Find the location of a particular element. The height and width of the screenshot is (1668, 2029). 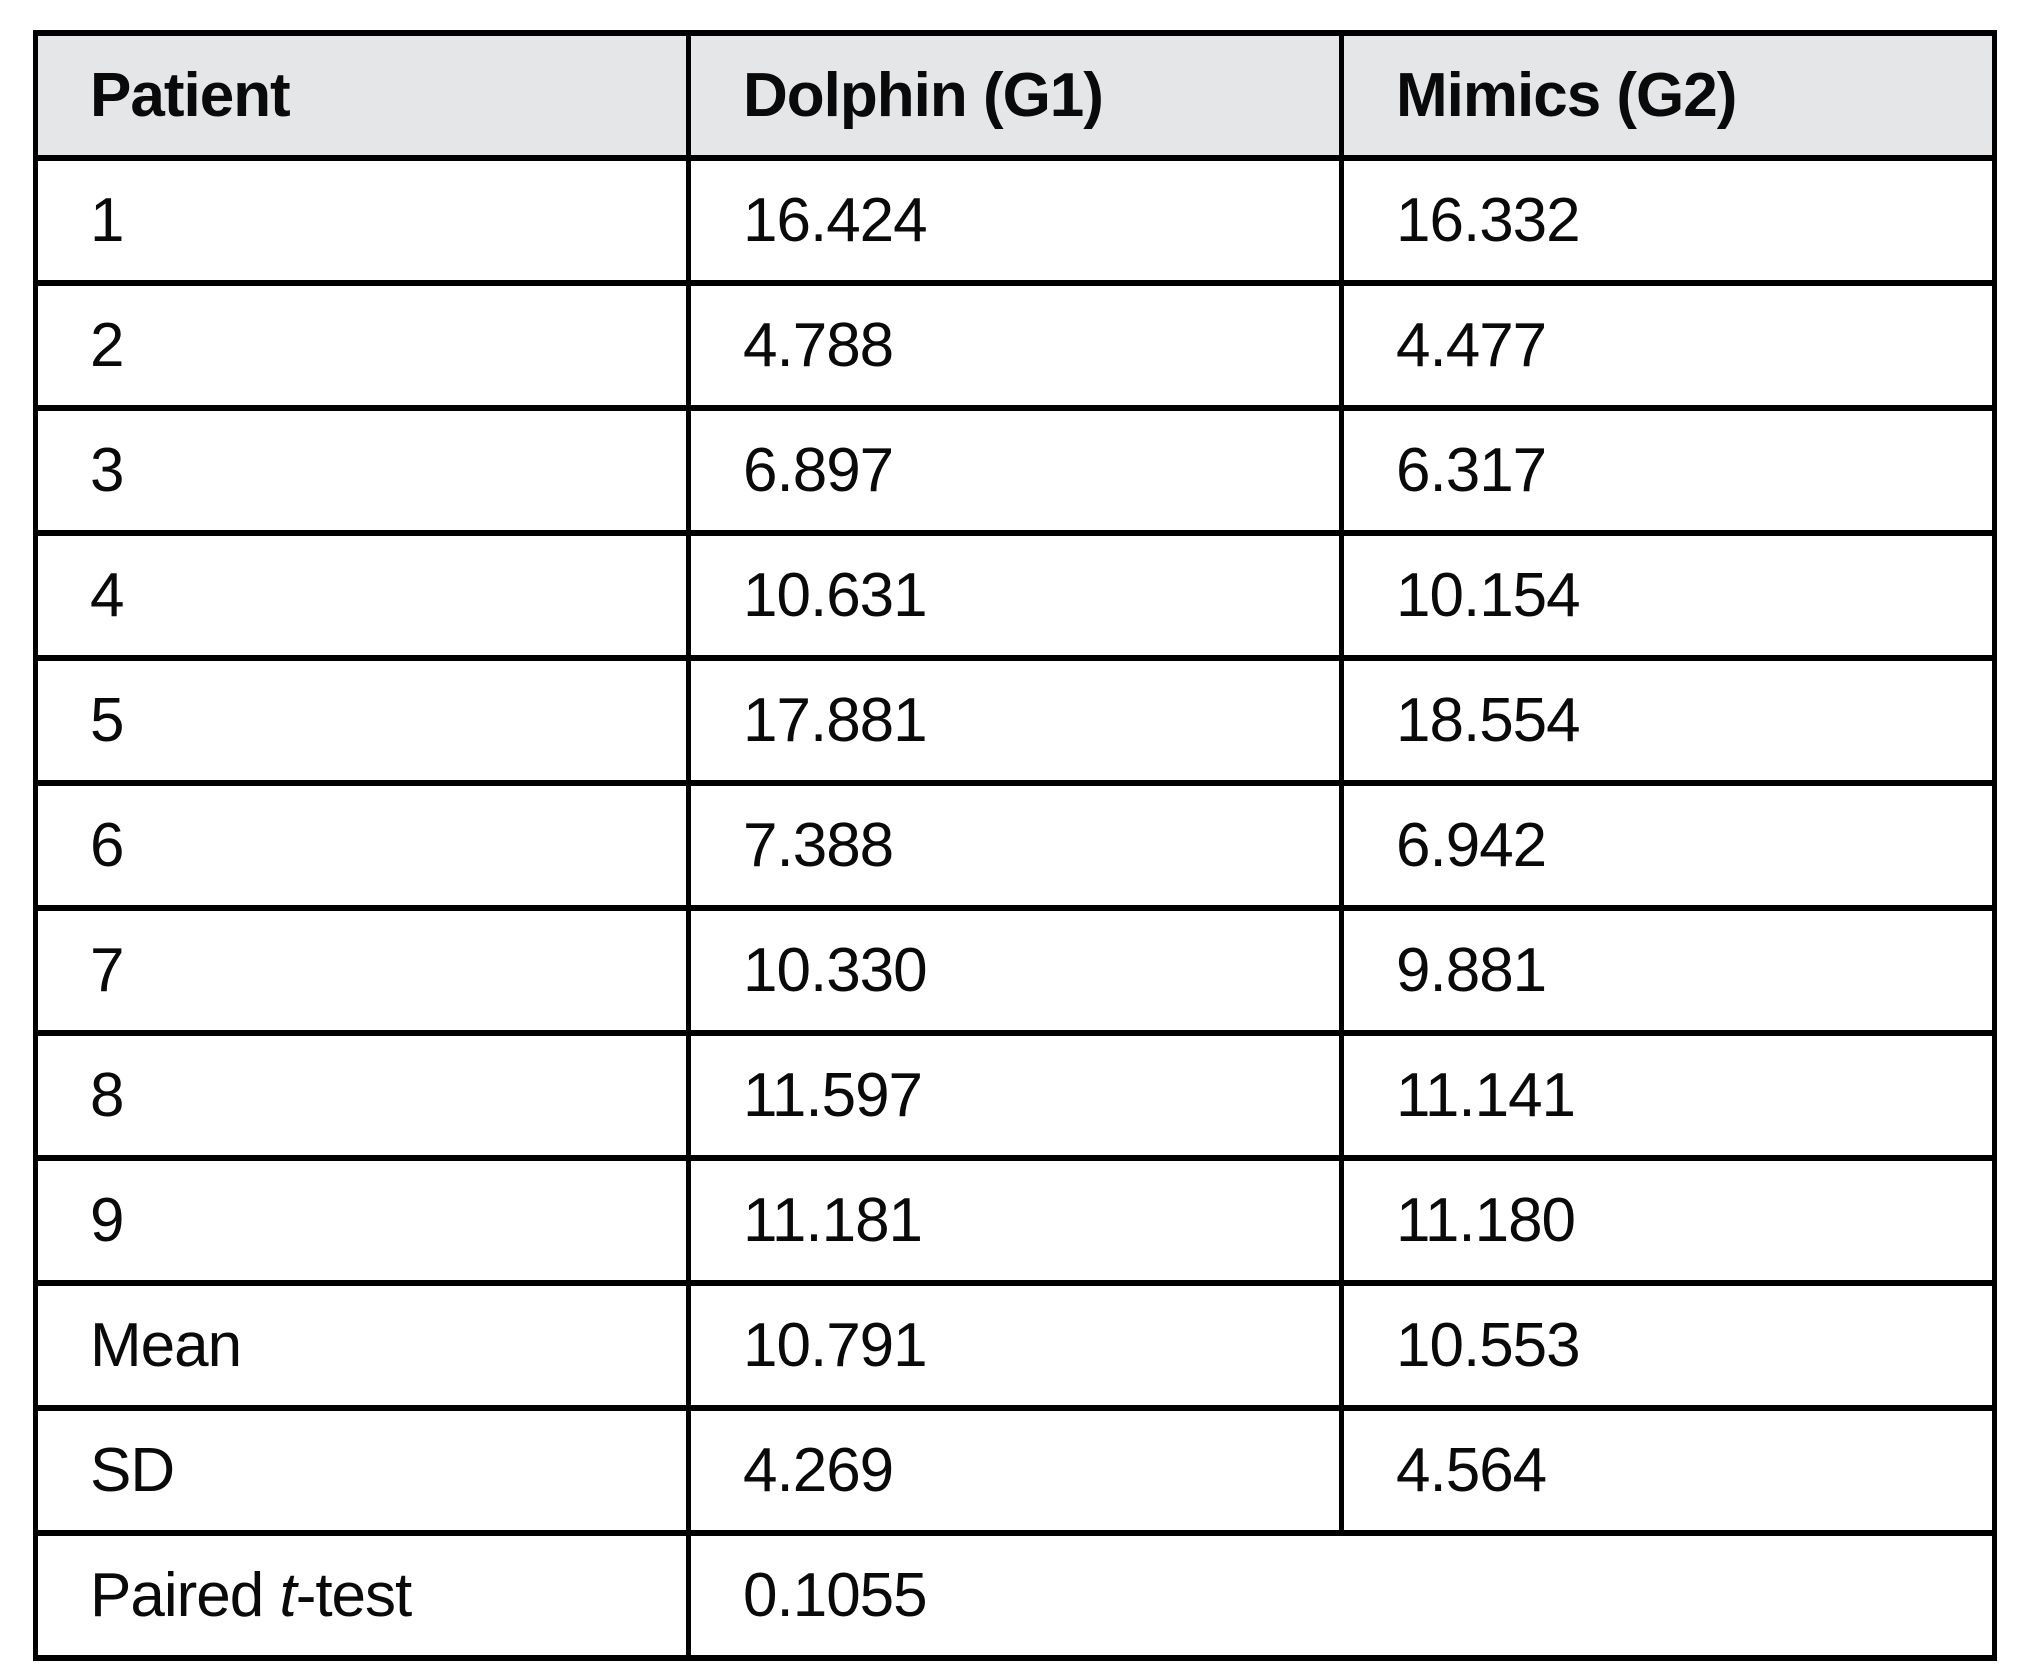

ttest-label-italic-t: t is located at coordinates (287, 1595).